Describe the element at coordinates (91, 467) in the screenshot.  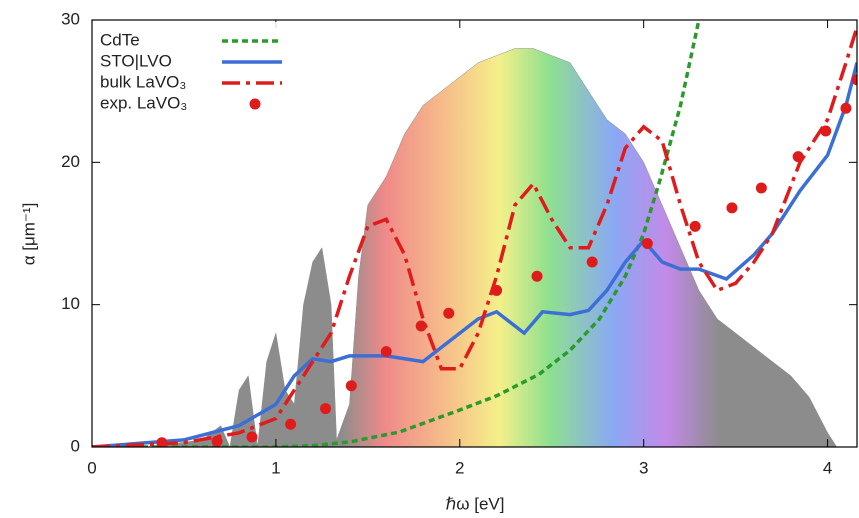
I see `x-tick-label: 0` at that location.